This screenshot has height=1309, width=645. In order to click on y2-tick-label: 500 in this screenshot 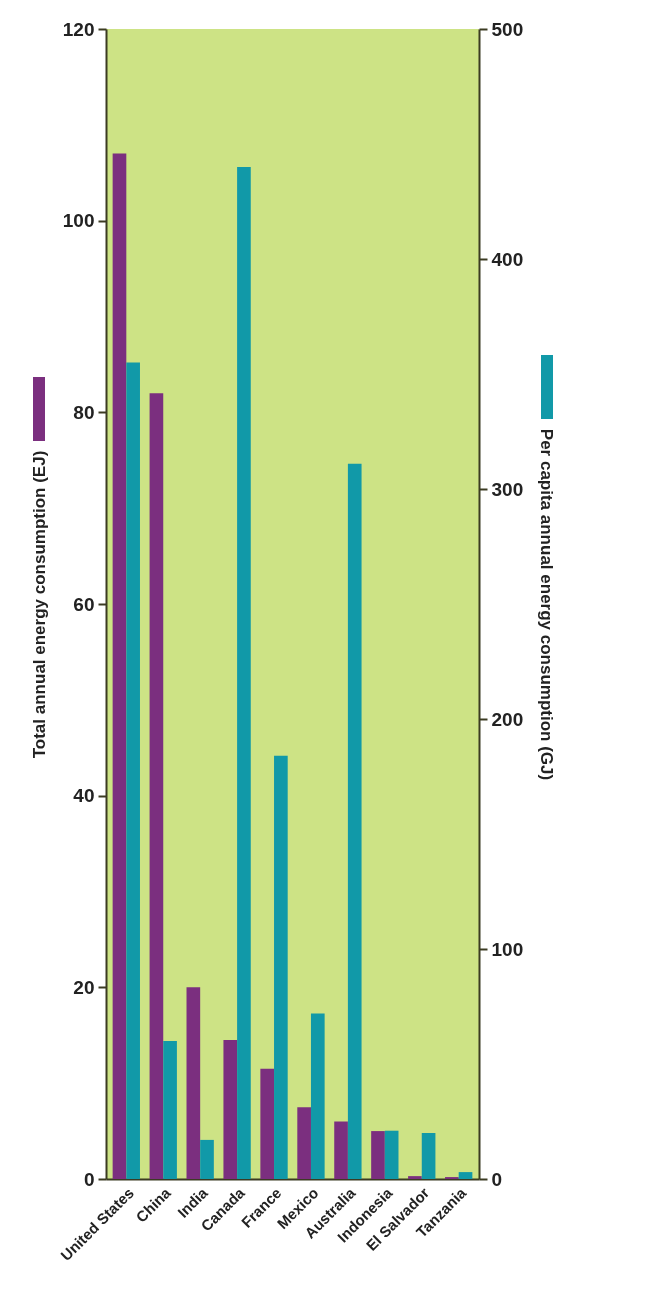, I will do `click(507, 29)`.